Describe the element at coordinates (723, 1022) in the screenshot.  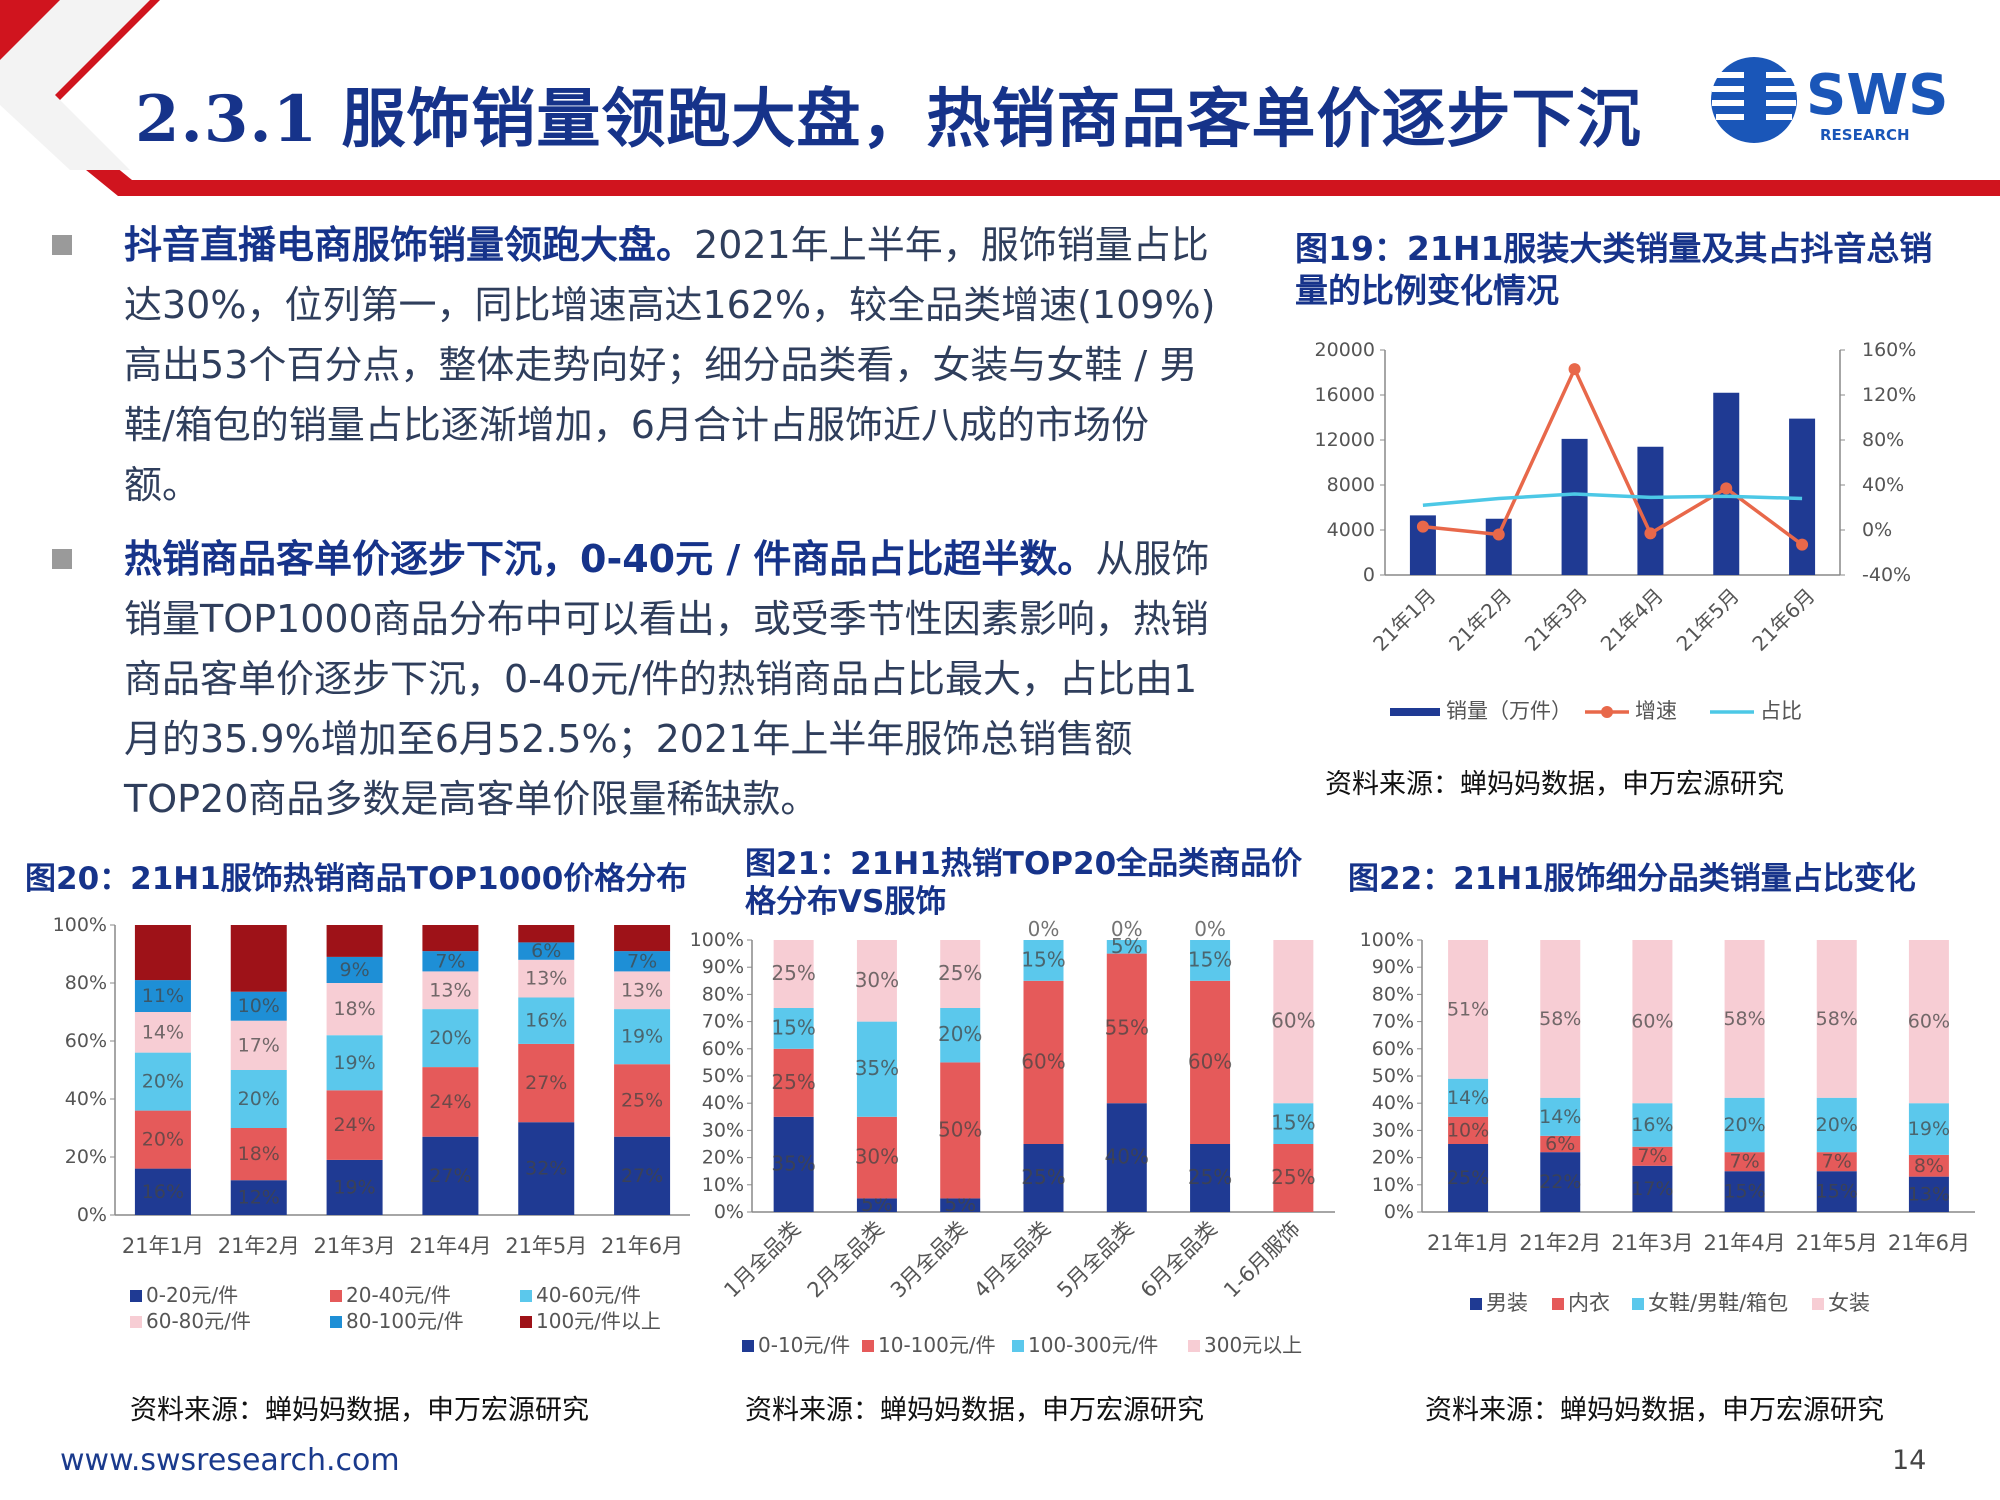
I see `y-tick-label: 70%` at that location.